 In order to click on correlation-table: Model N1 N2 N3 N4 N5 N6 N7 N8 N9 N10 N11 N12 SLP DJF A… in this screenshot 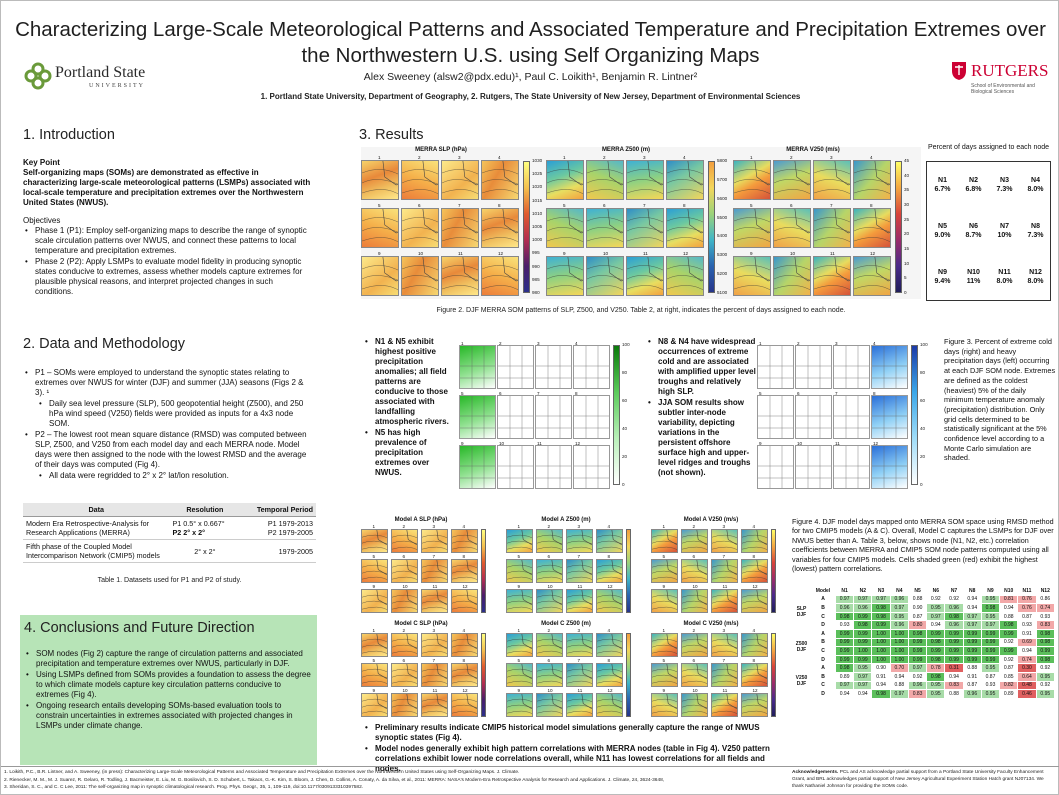, I will do `click(924, 642)`.